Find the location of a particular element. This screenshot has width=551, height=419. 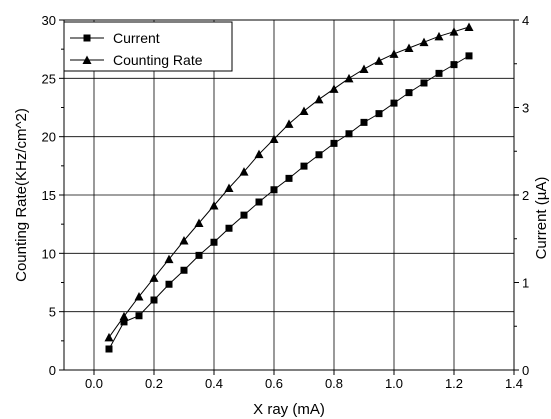

left-tick-label: 5 is located at coordinates (52, 312).